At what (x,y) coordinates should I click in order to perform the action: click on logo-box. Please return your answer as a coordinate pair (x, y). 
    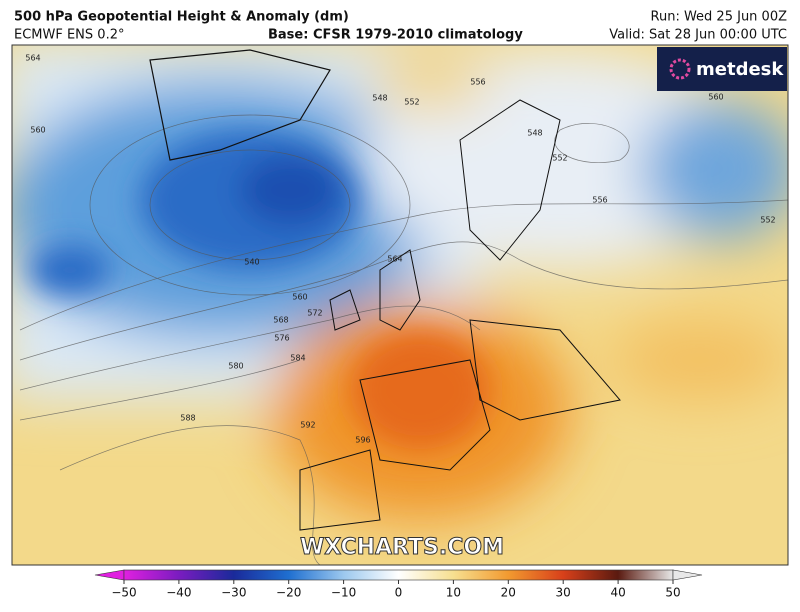
    Looking at the image, I should click on (722, 69).